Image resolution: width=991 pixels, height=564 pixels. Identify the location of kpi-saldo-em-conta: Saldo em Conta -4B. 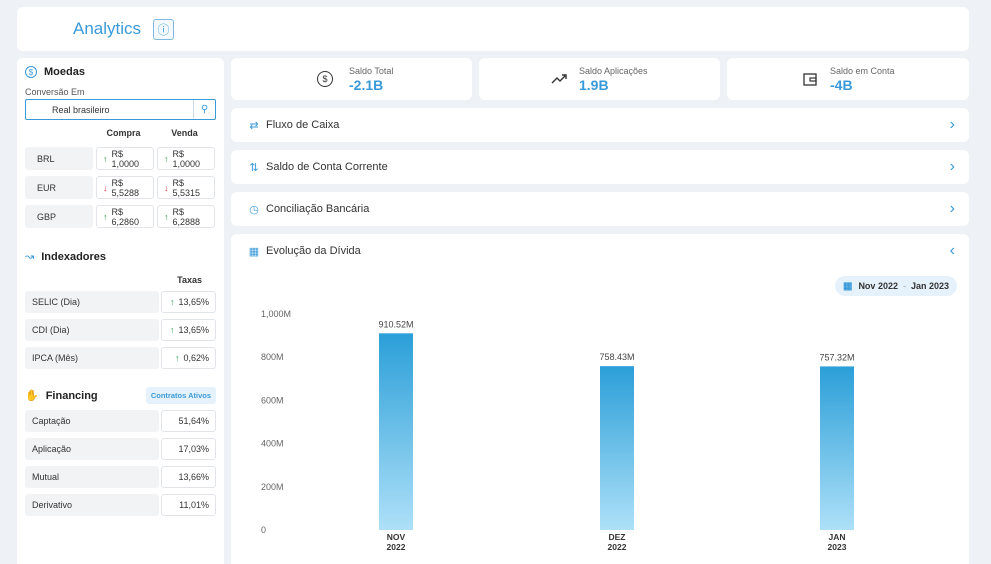
(848, 79).